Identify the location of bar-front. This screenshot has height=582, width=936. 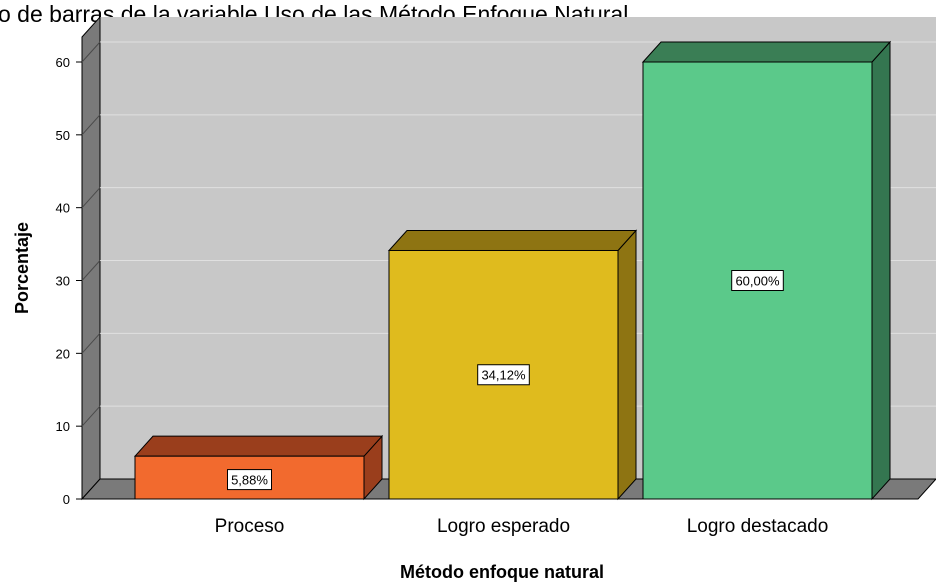
(249, 477).